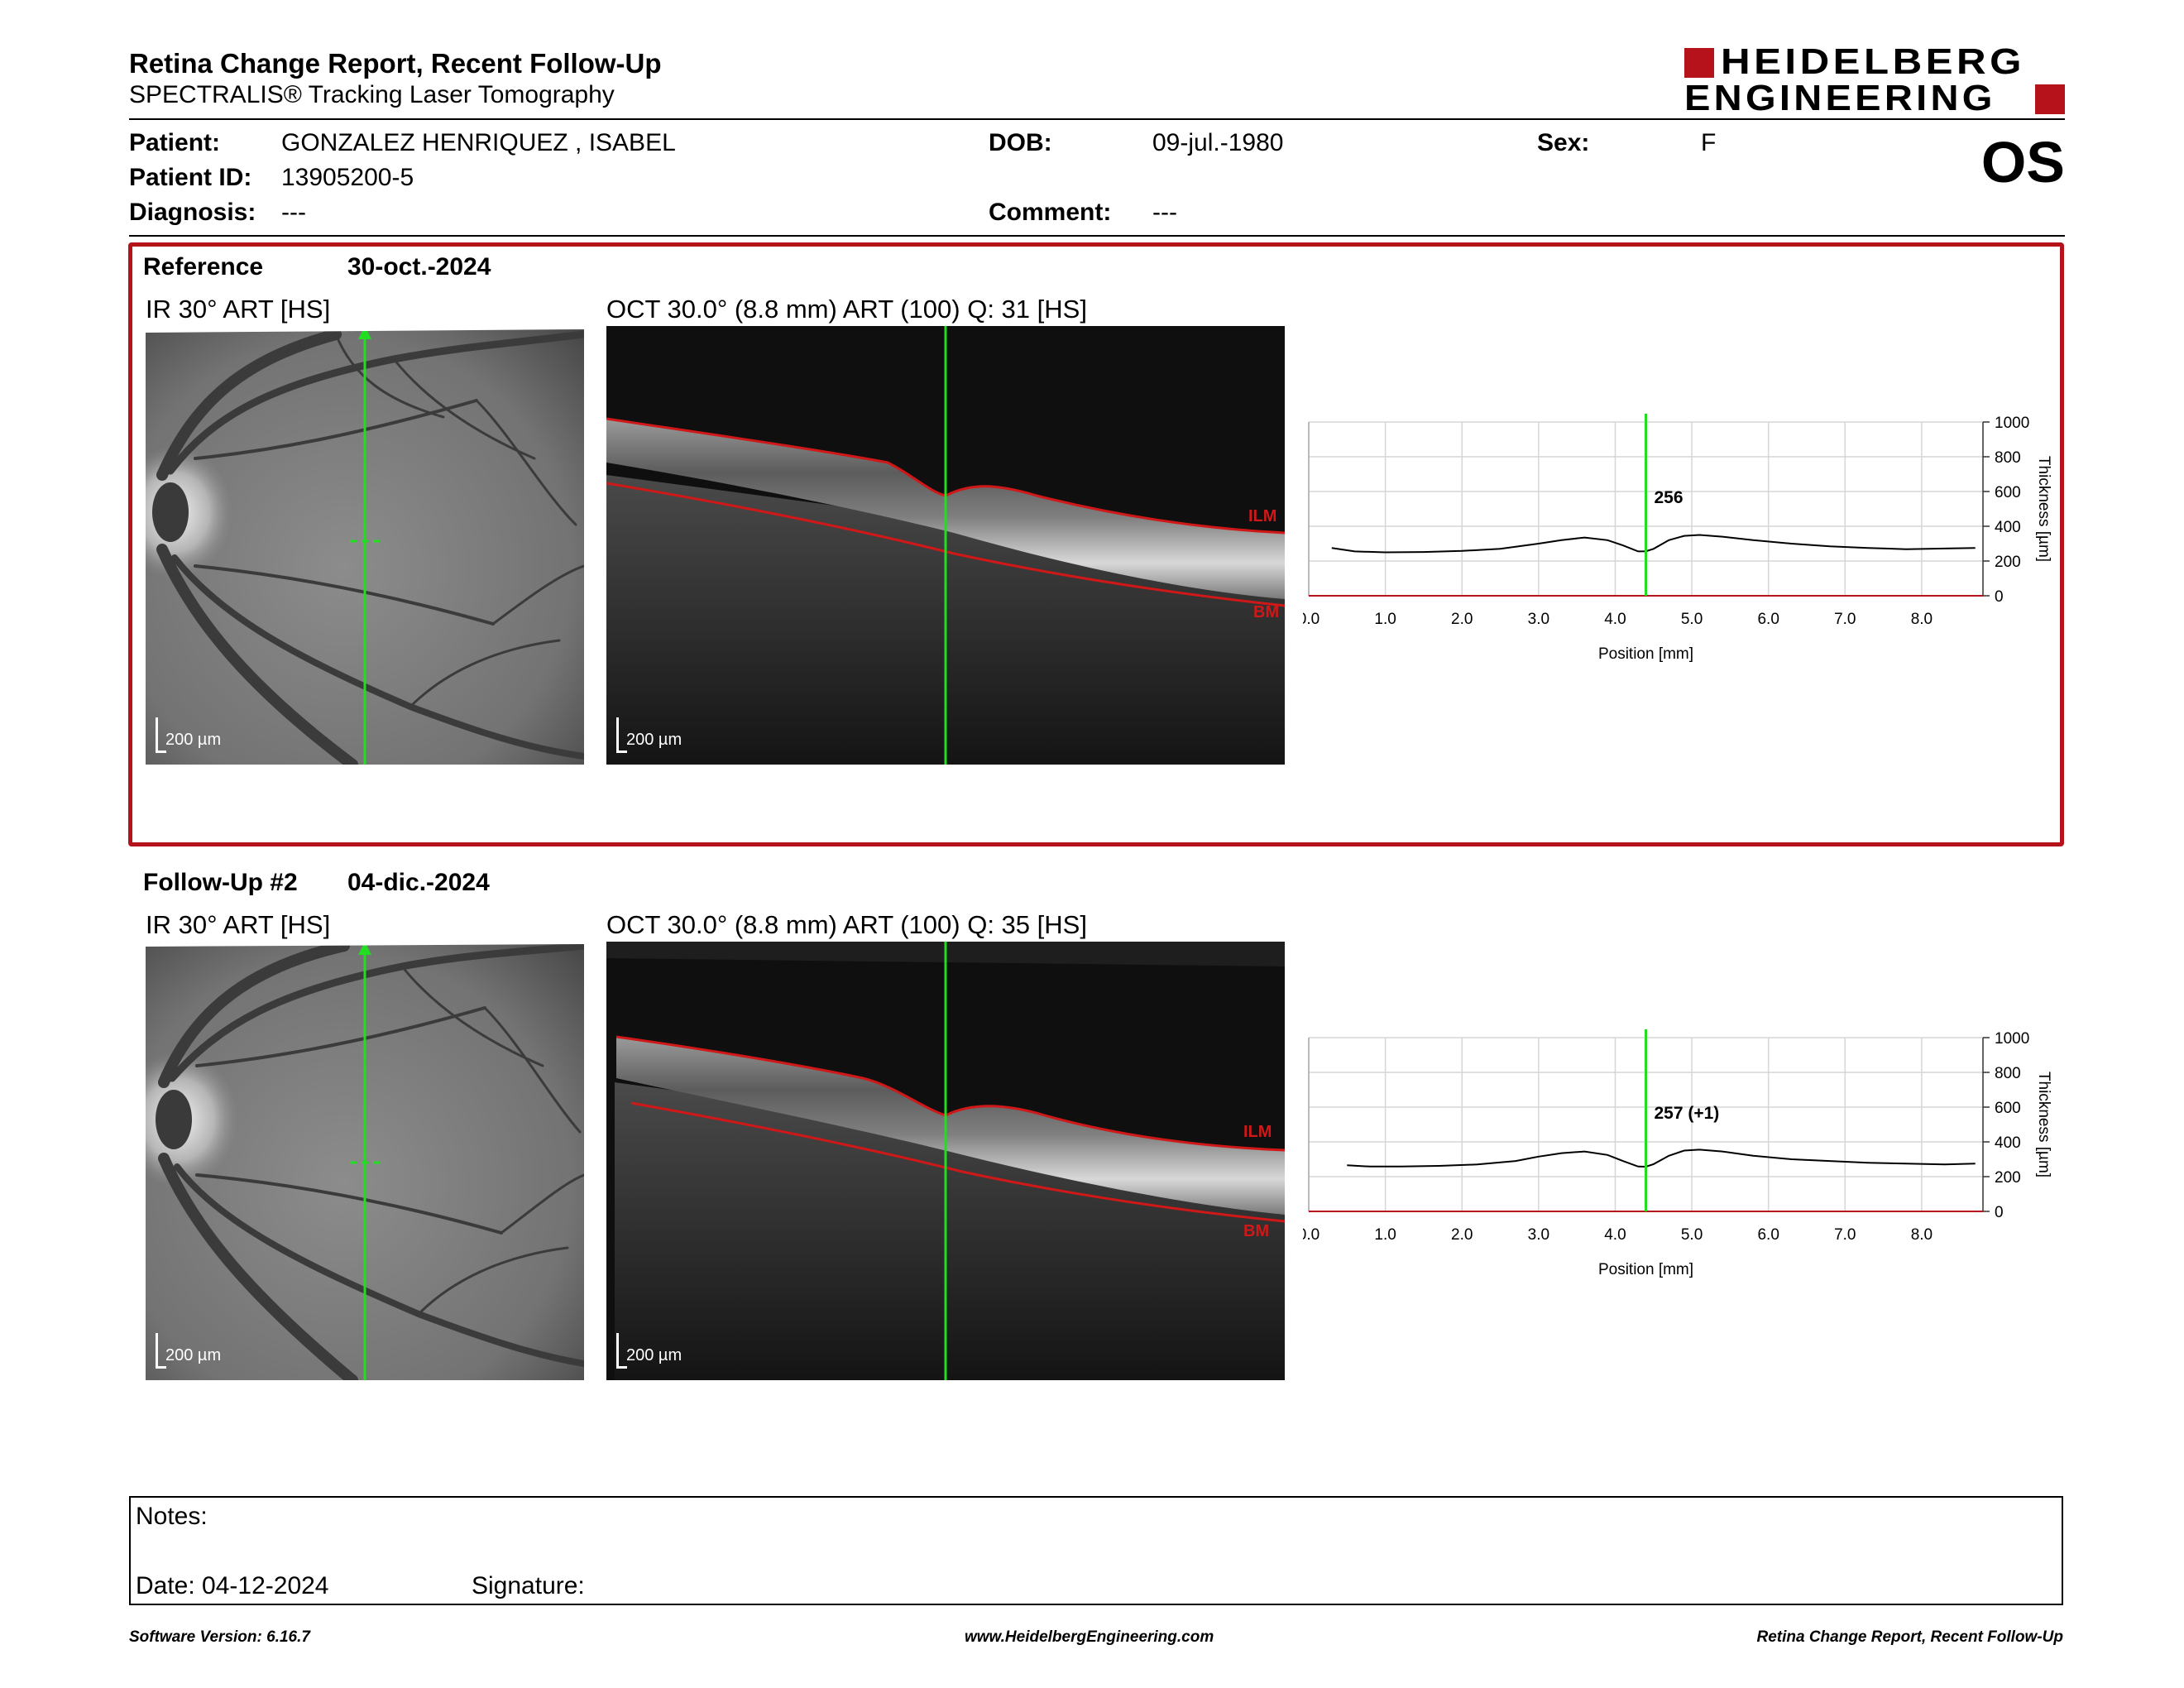 This screenshot has width=2184, height=1688. What do you see at coordinates (1840, 98) in the screenshot?
I see `logo-line-2: ENGINEERING` at bounding box center [1840, 98].